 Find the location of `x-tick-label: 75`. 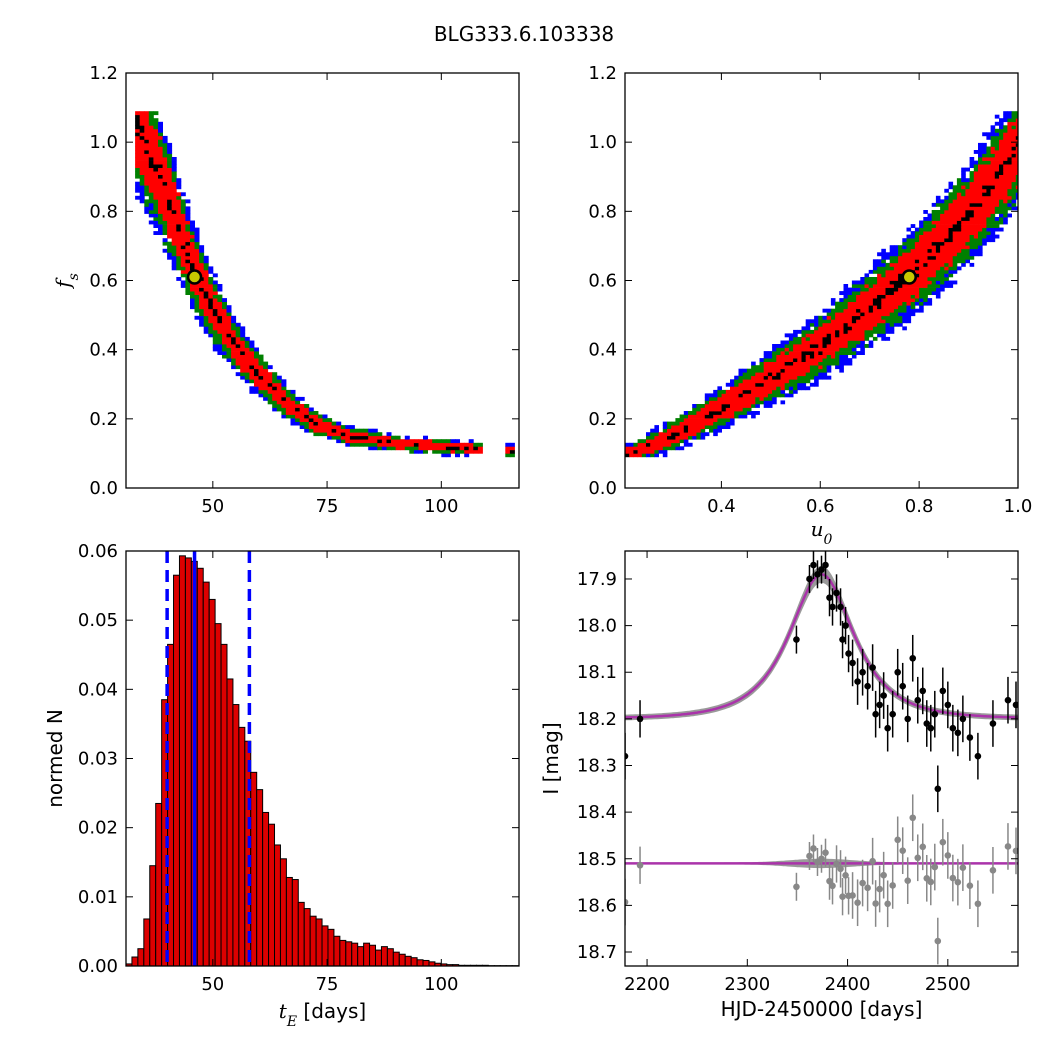

x-tick-label: 75 is located at coordinates (327, 984).